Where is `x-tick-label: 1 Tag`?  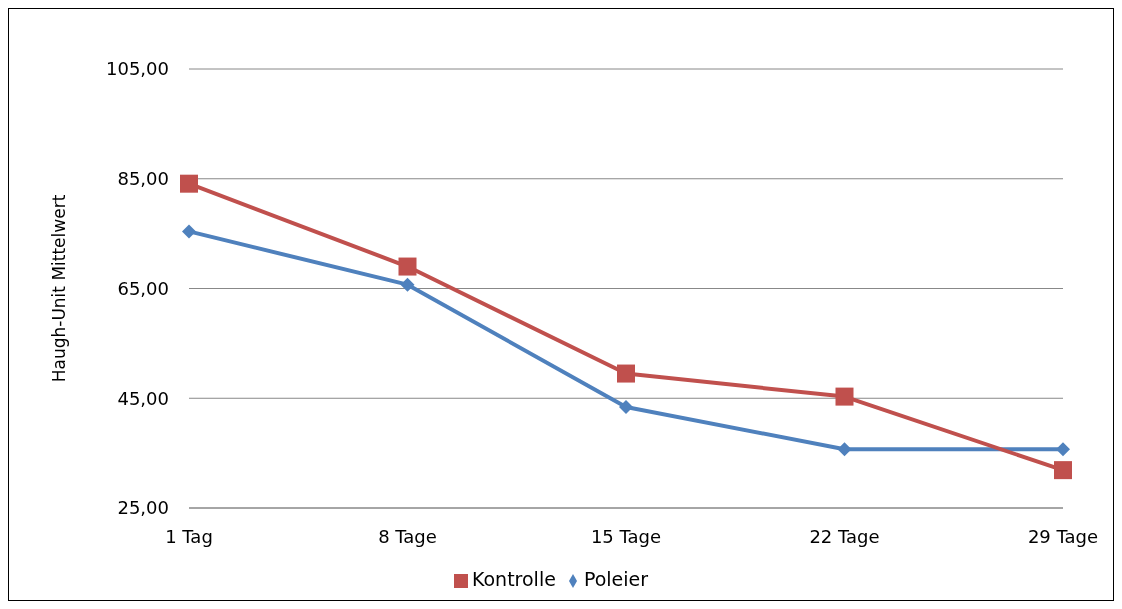
x-tick-label: 1 Tag is located at coordinates (189, 536).